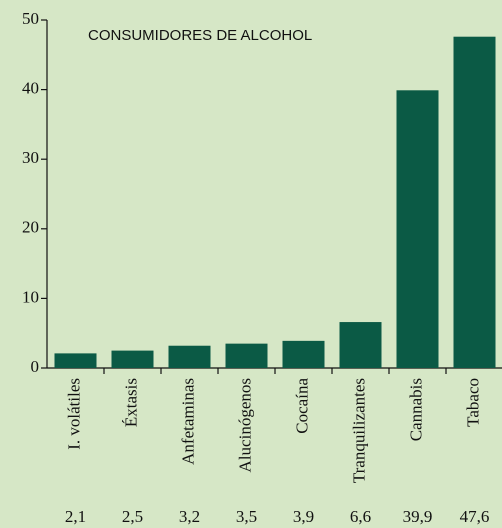 The width and height of the screenshot is (502, 528). What do you see at coordinates (475, 516) in the screenshot?
I see `value-label: 47,6` at bounding box center [475, 516].